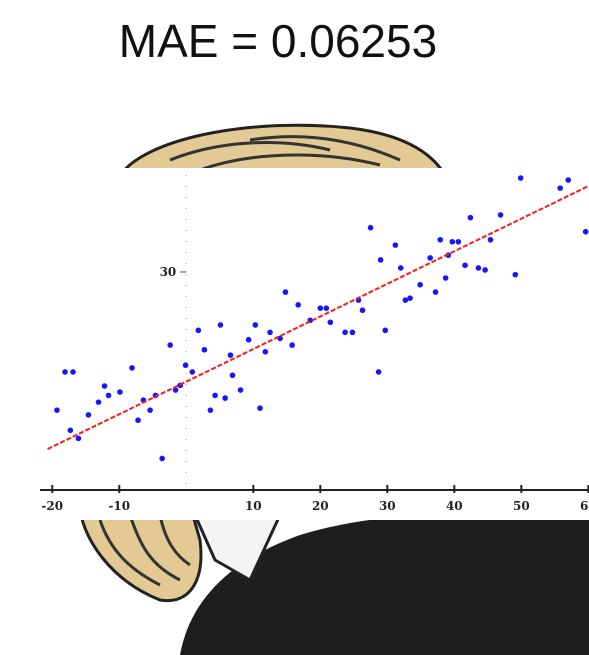  Describe the element at coordinates (320, 506) in the screenshot. I see `x-tick-label: 20` at that location.